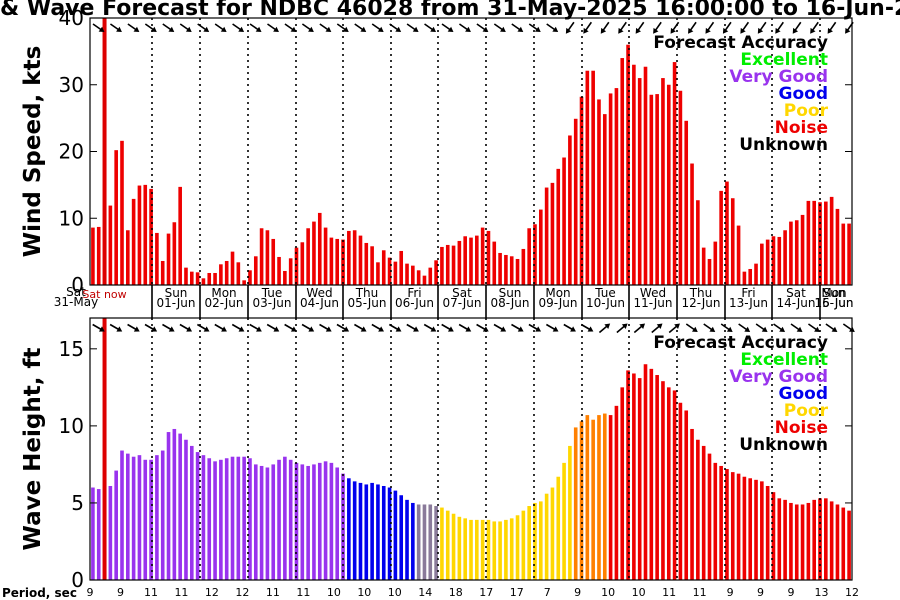 The image size is (900, 600). Describe the element at coordinates (425, 592) in the screenshot. I see `period-tick-label: 14` at that location.